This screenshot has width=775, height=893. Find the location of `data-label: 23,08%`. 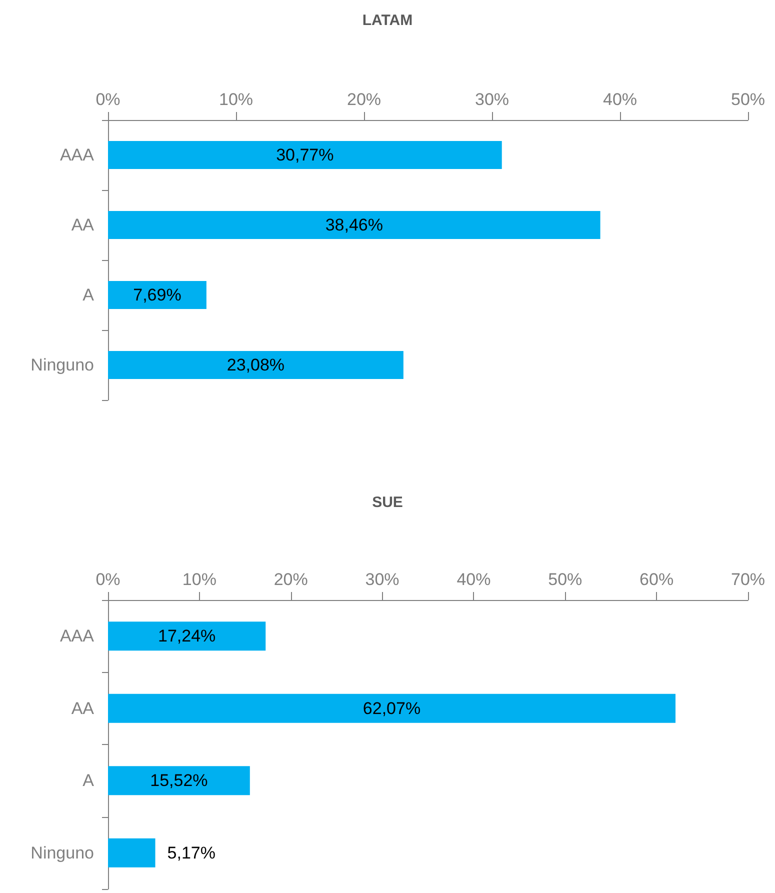

data-label: 23,08% is located at coordinates (255, 365).